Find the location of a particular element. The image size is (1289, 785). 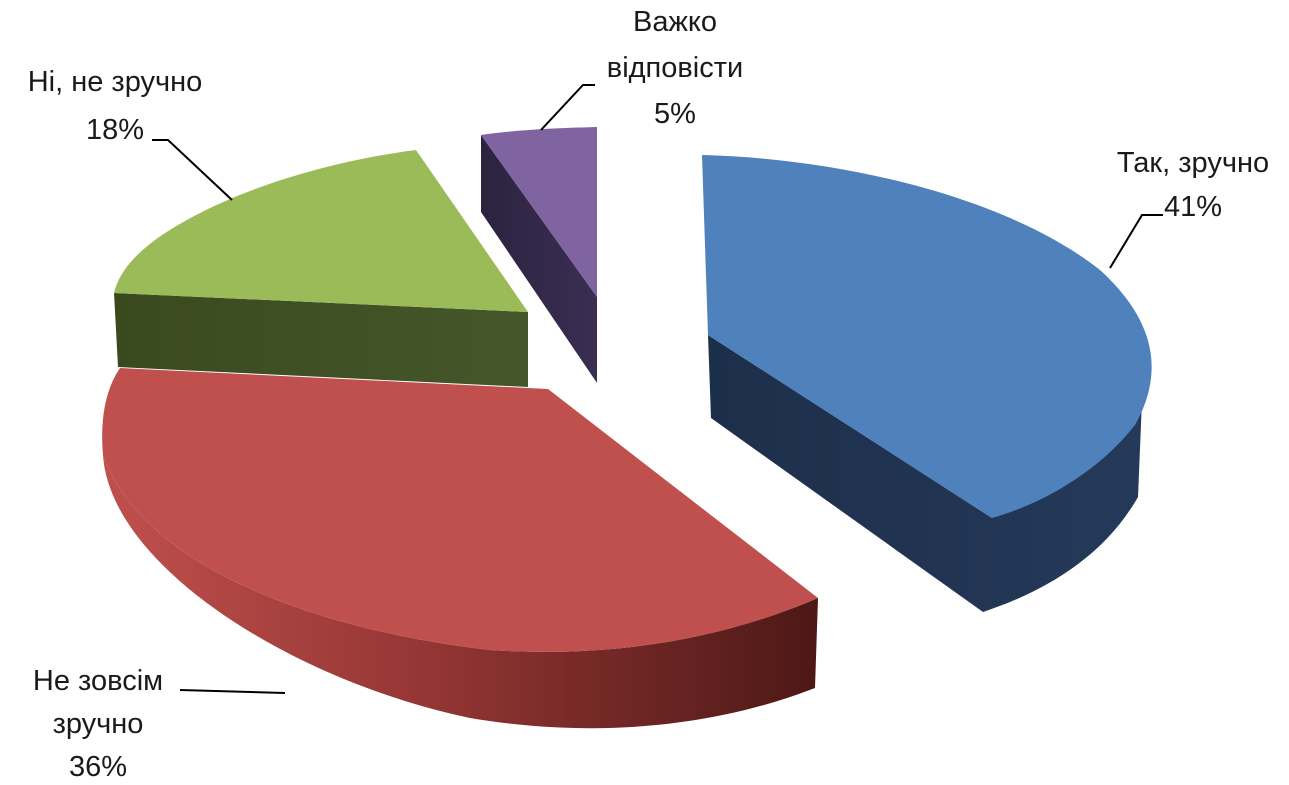

slice-ni-side is located at coordinates (321, 340).